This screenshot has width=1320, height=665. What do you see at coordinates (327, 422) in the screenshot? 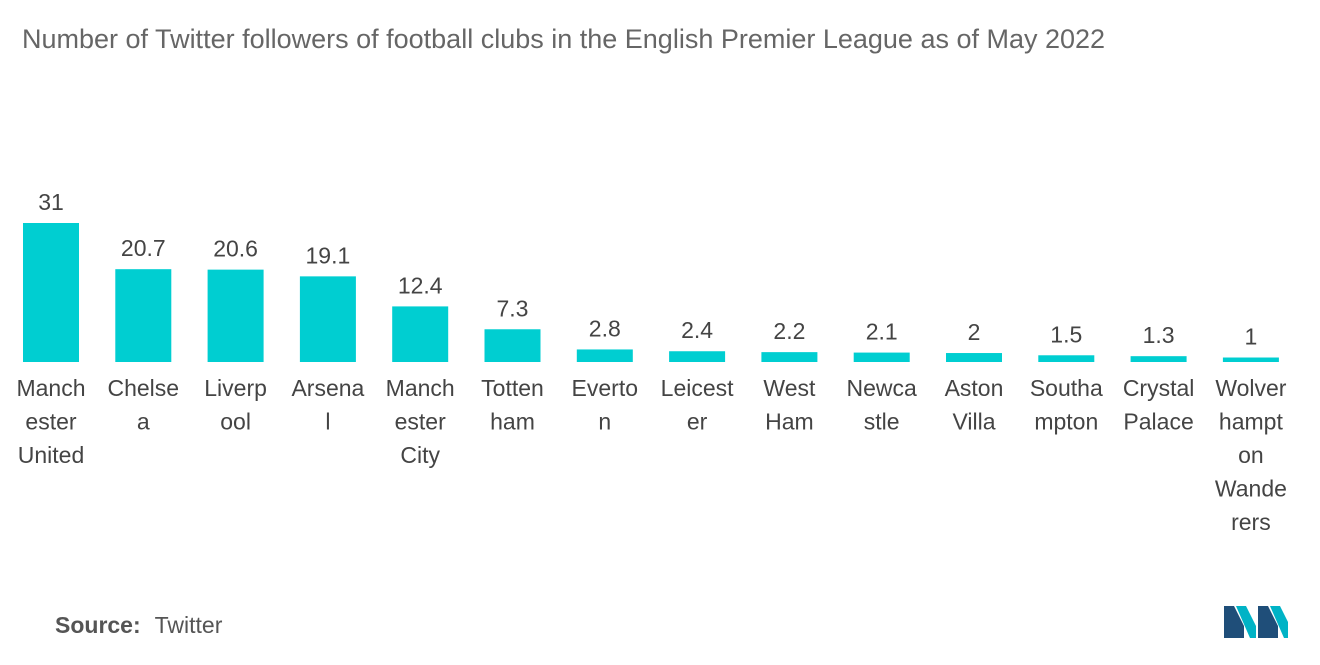
I see `category-label-line: l` at bounding box center [327, 422].